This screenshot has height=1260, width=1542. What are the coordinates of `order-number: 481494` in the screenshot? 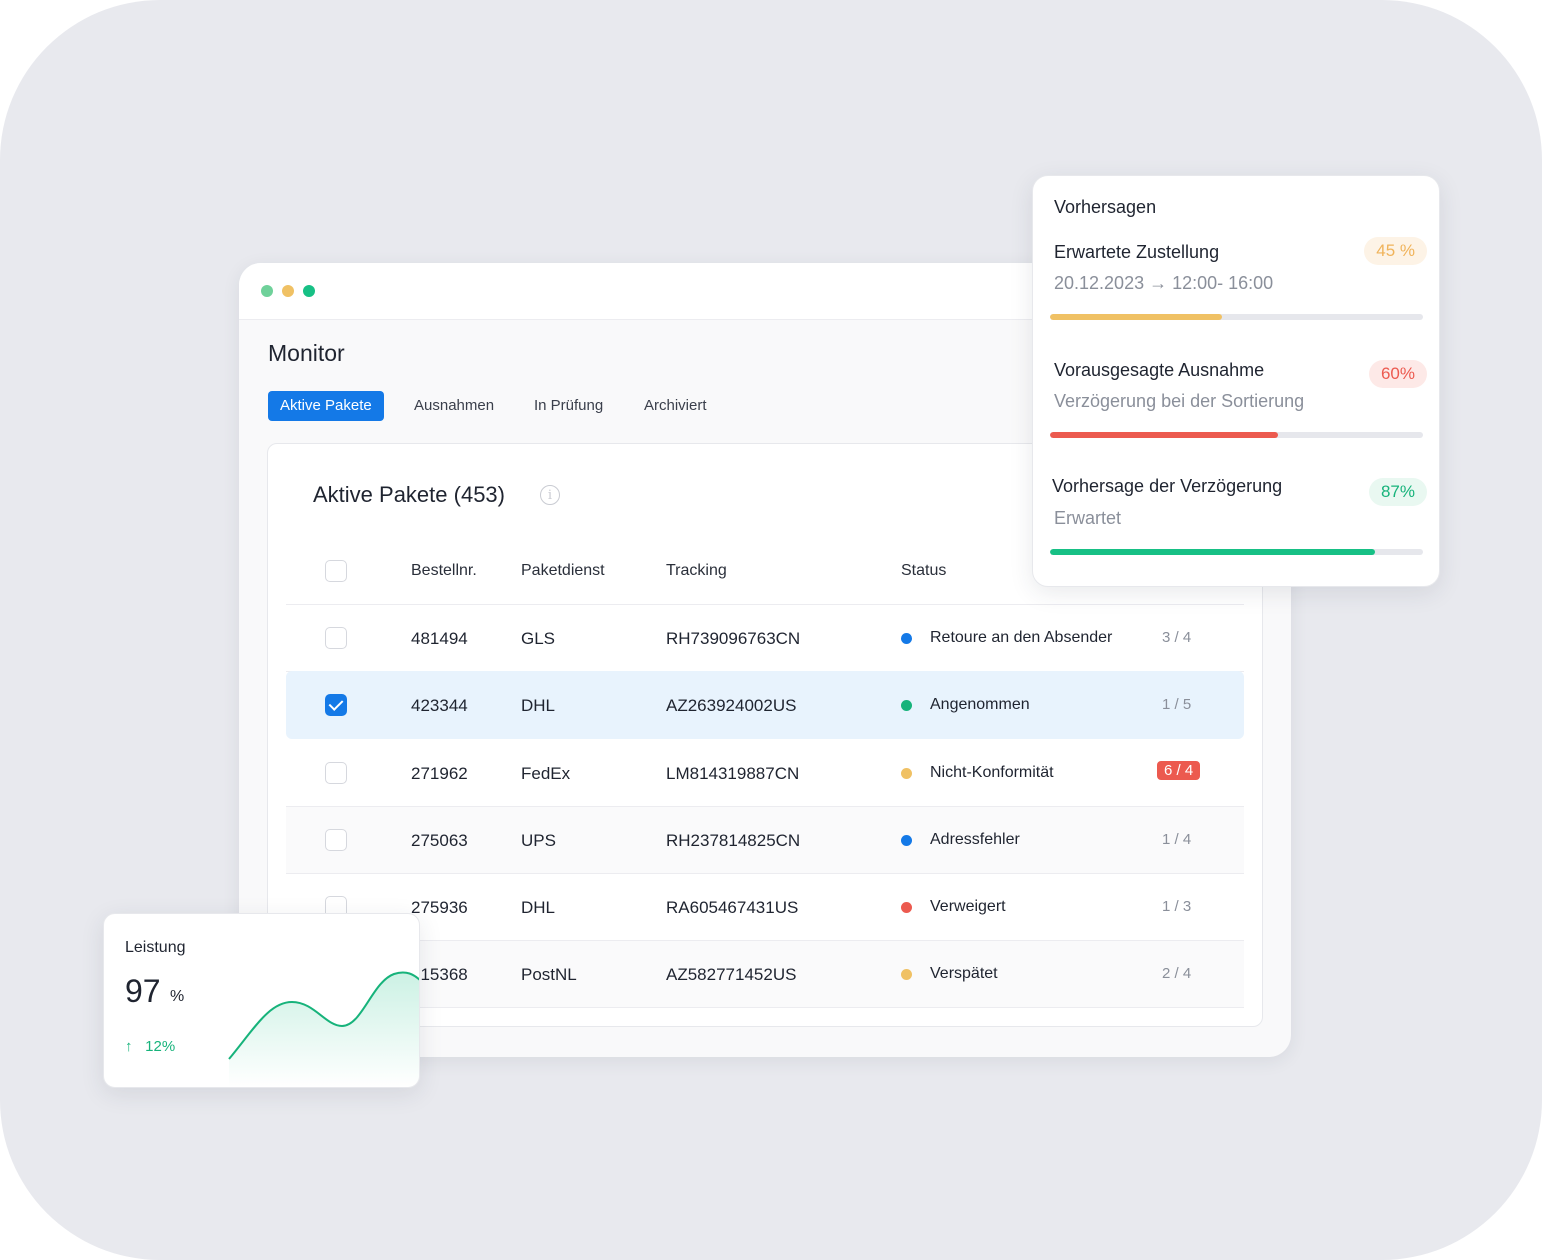 It's located at (439, 638).